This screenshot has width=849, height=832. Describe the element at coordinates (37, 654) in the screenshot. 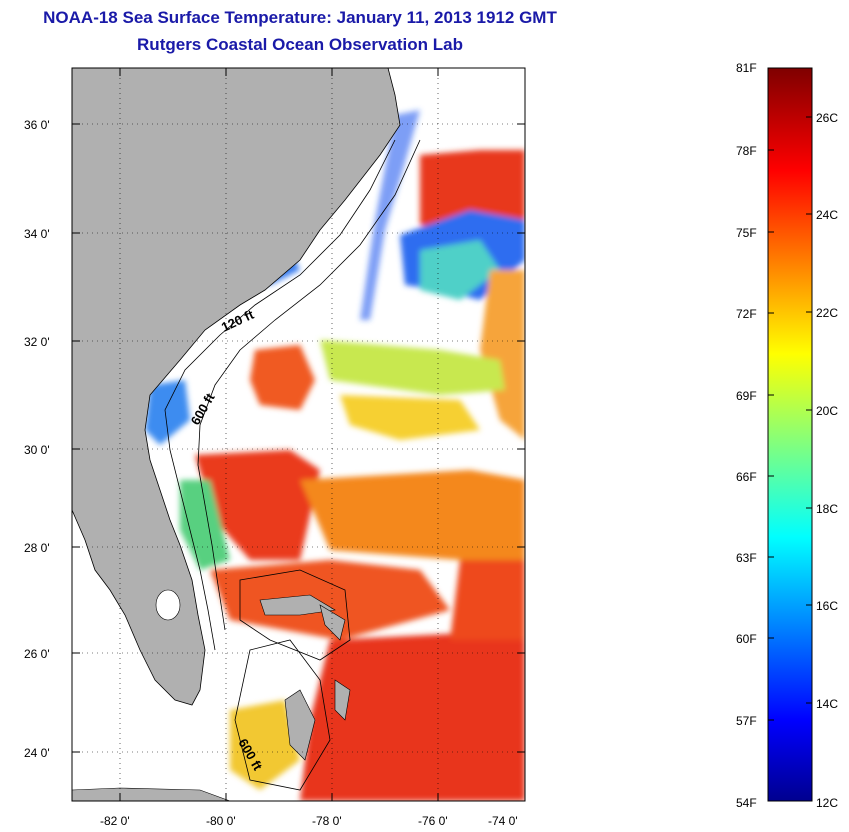

I see `lat-label-26: 26 0'` at that location.